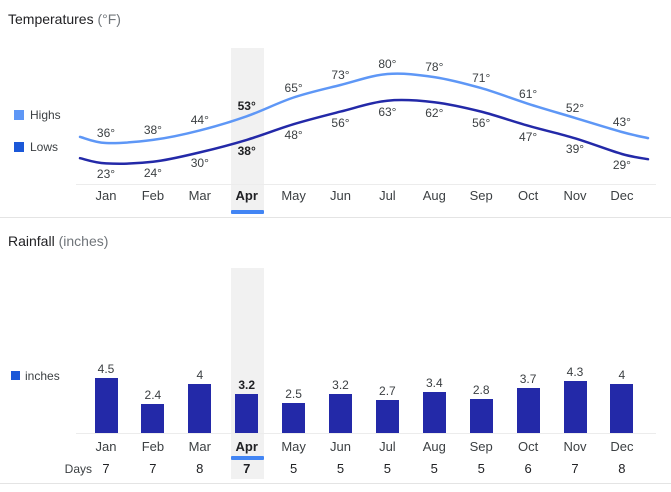 Image resolution: width=671 pixels, height=492 pixels. Describe the element at coordinates (247, 212) in the screenshot. I see `temp-selected-month-underline` at that location.